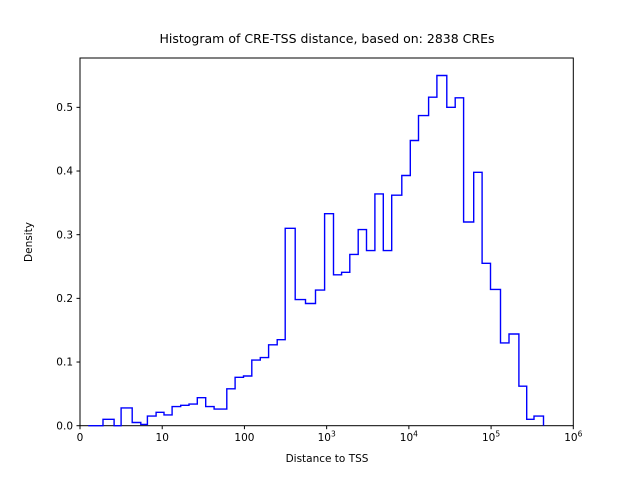  What do you see at coordinates (29, 242) in the screenshot?
I see `y-axis-label: Density` at bounding box center [29, 242].